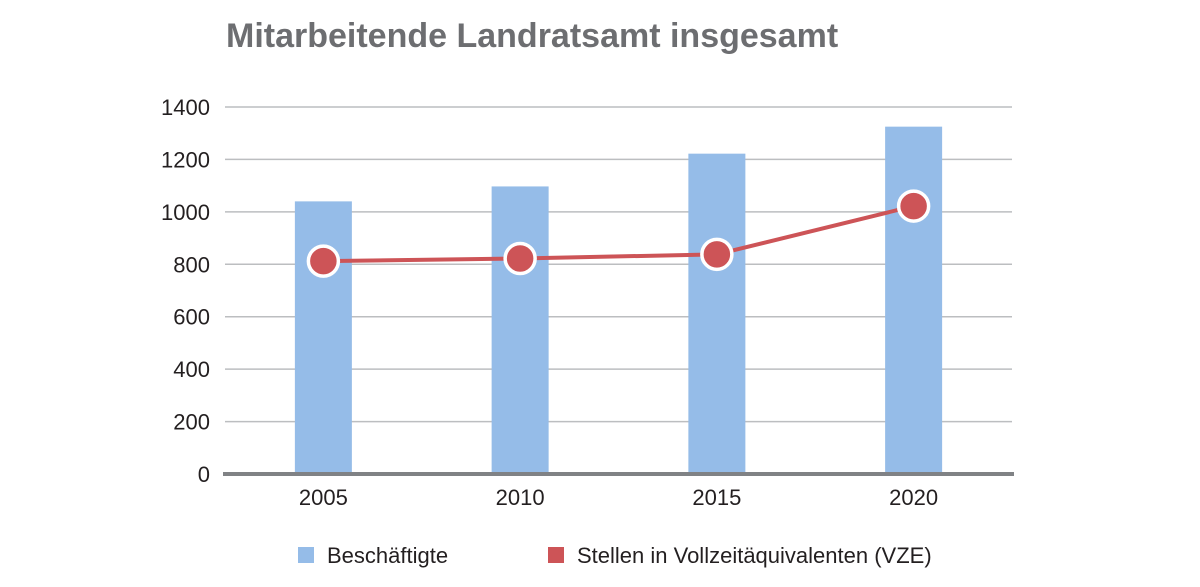  What do you see at coordinates (556, 555) in the screenshot?
I see `legend-swatch-vze` at bounding box center [556, 555].